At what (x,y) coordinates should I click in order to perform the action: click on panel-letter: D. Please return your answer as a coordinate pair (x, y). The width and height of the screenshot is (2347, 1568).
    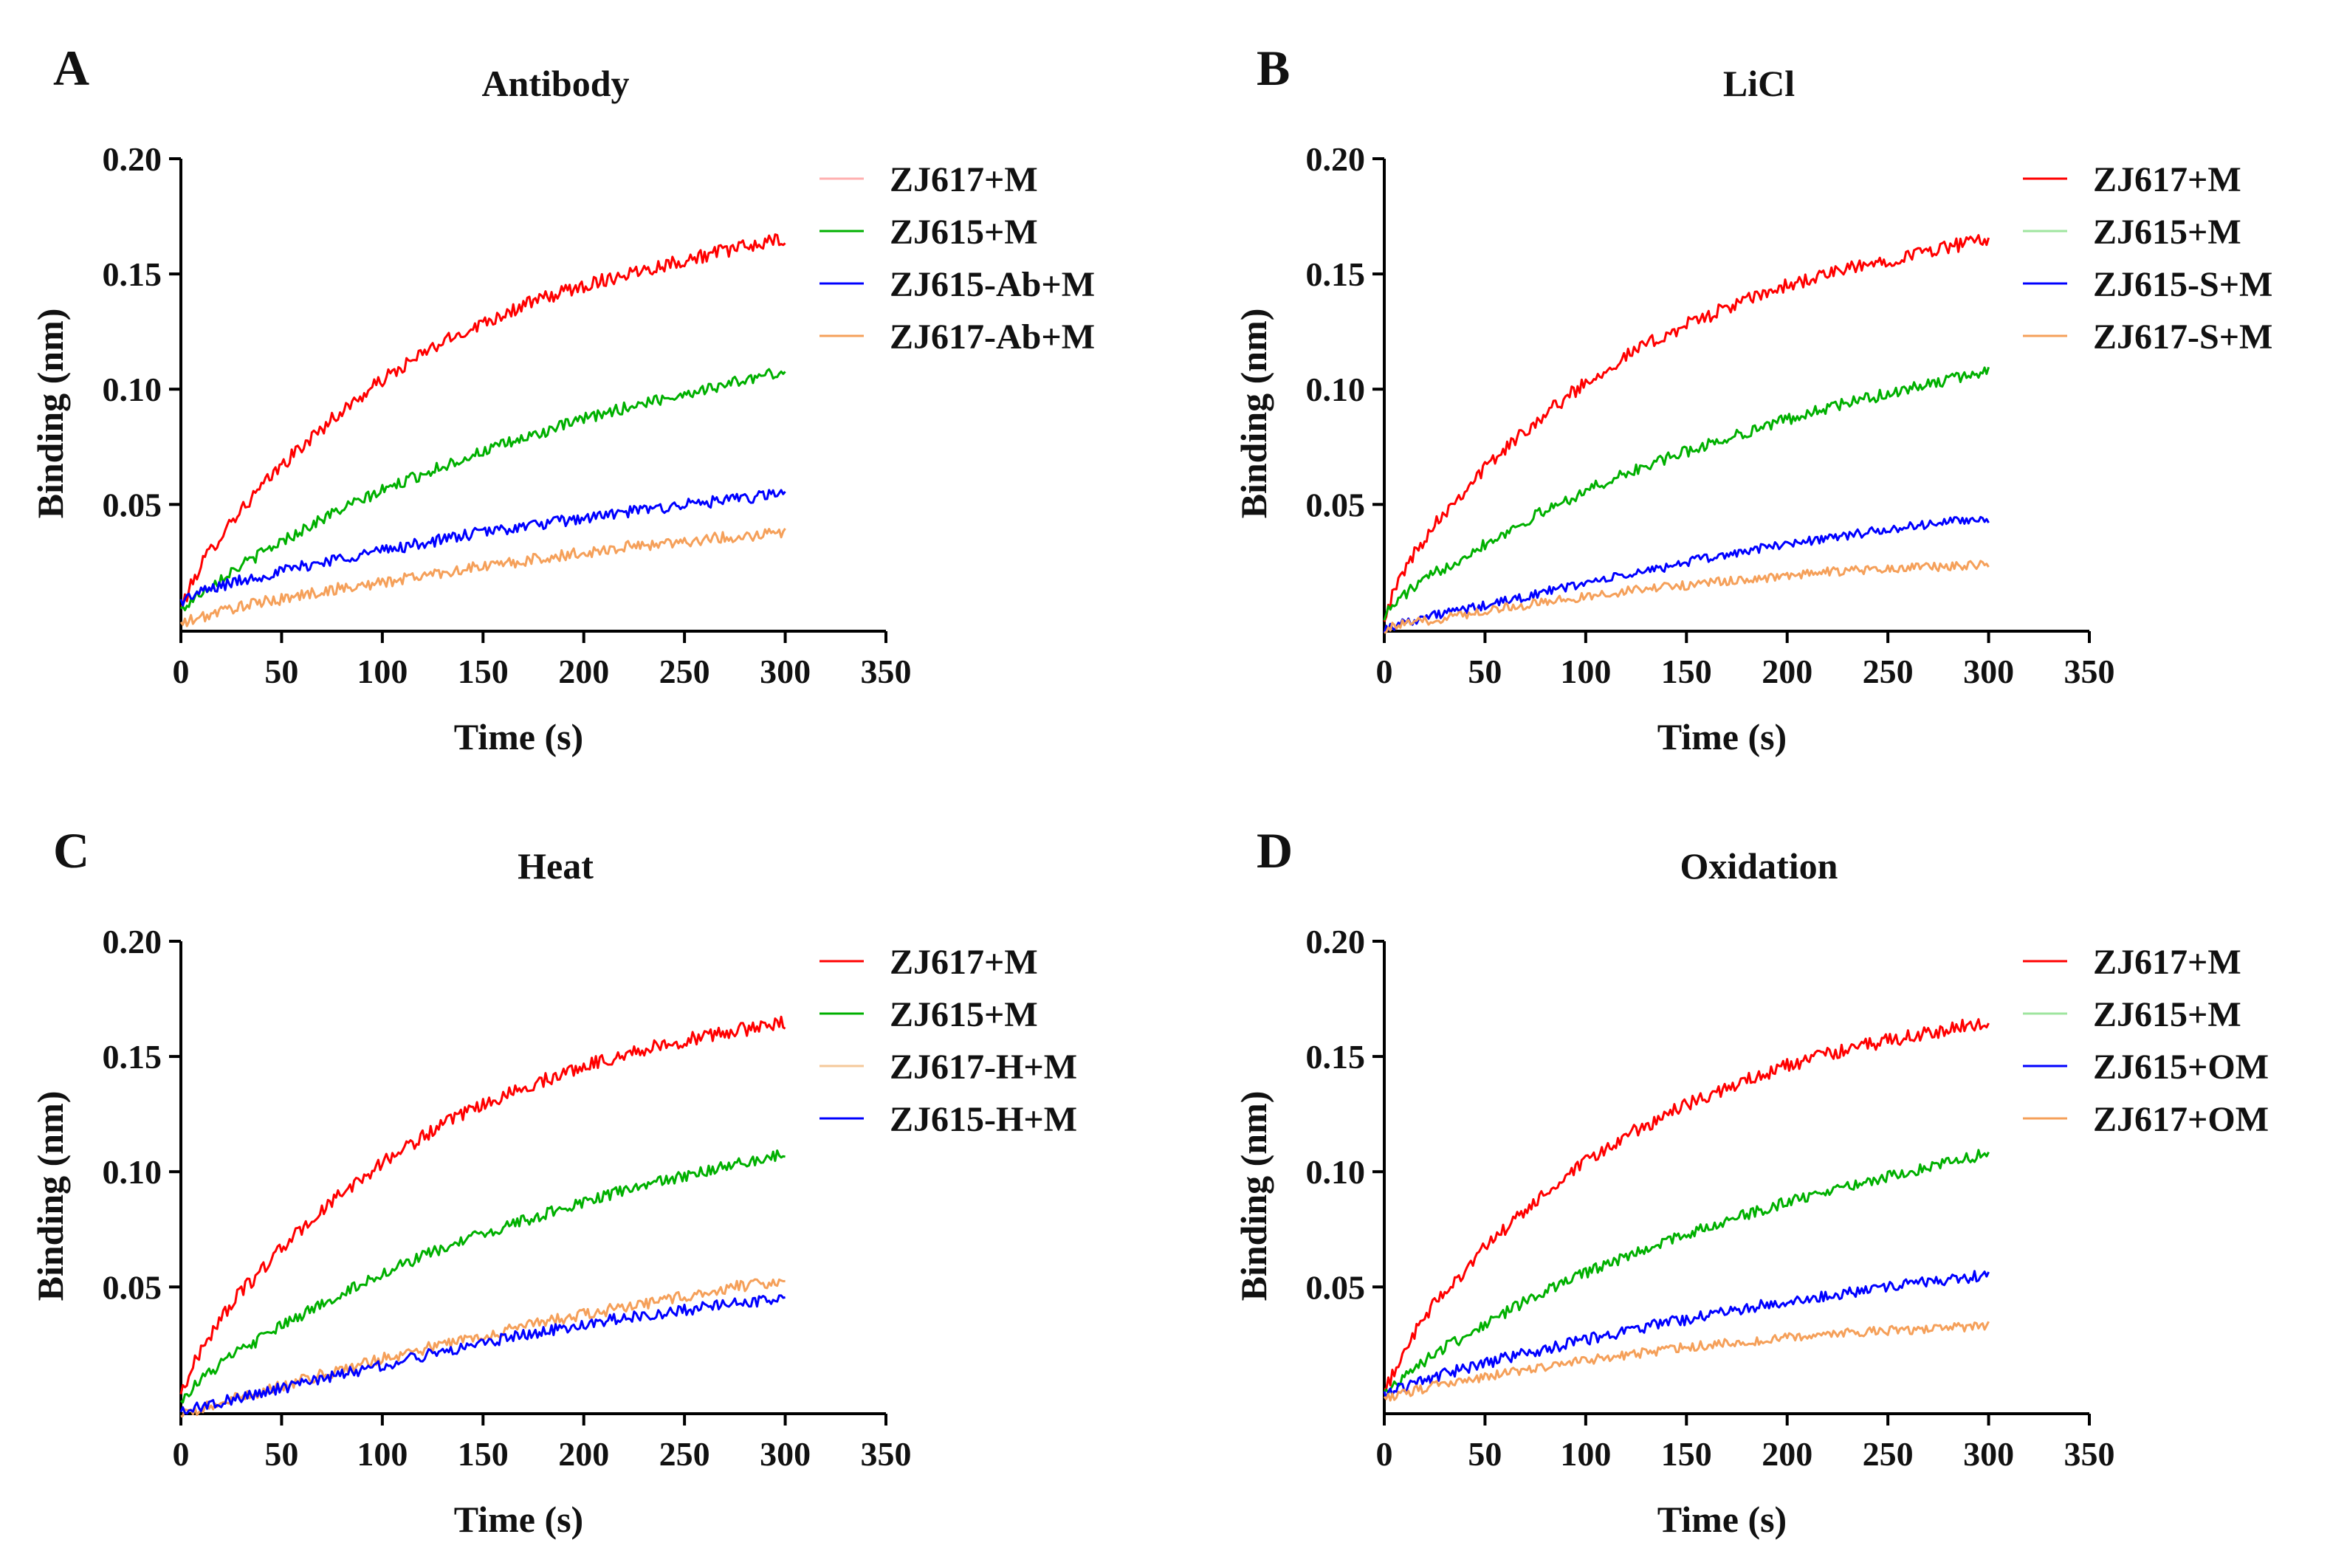
    Looking at the image, I should click on (1275, 850).